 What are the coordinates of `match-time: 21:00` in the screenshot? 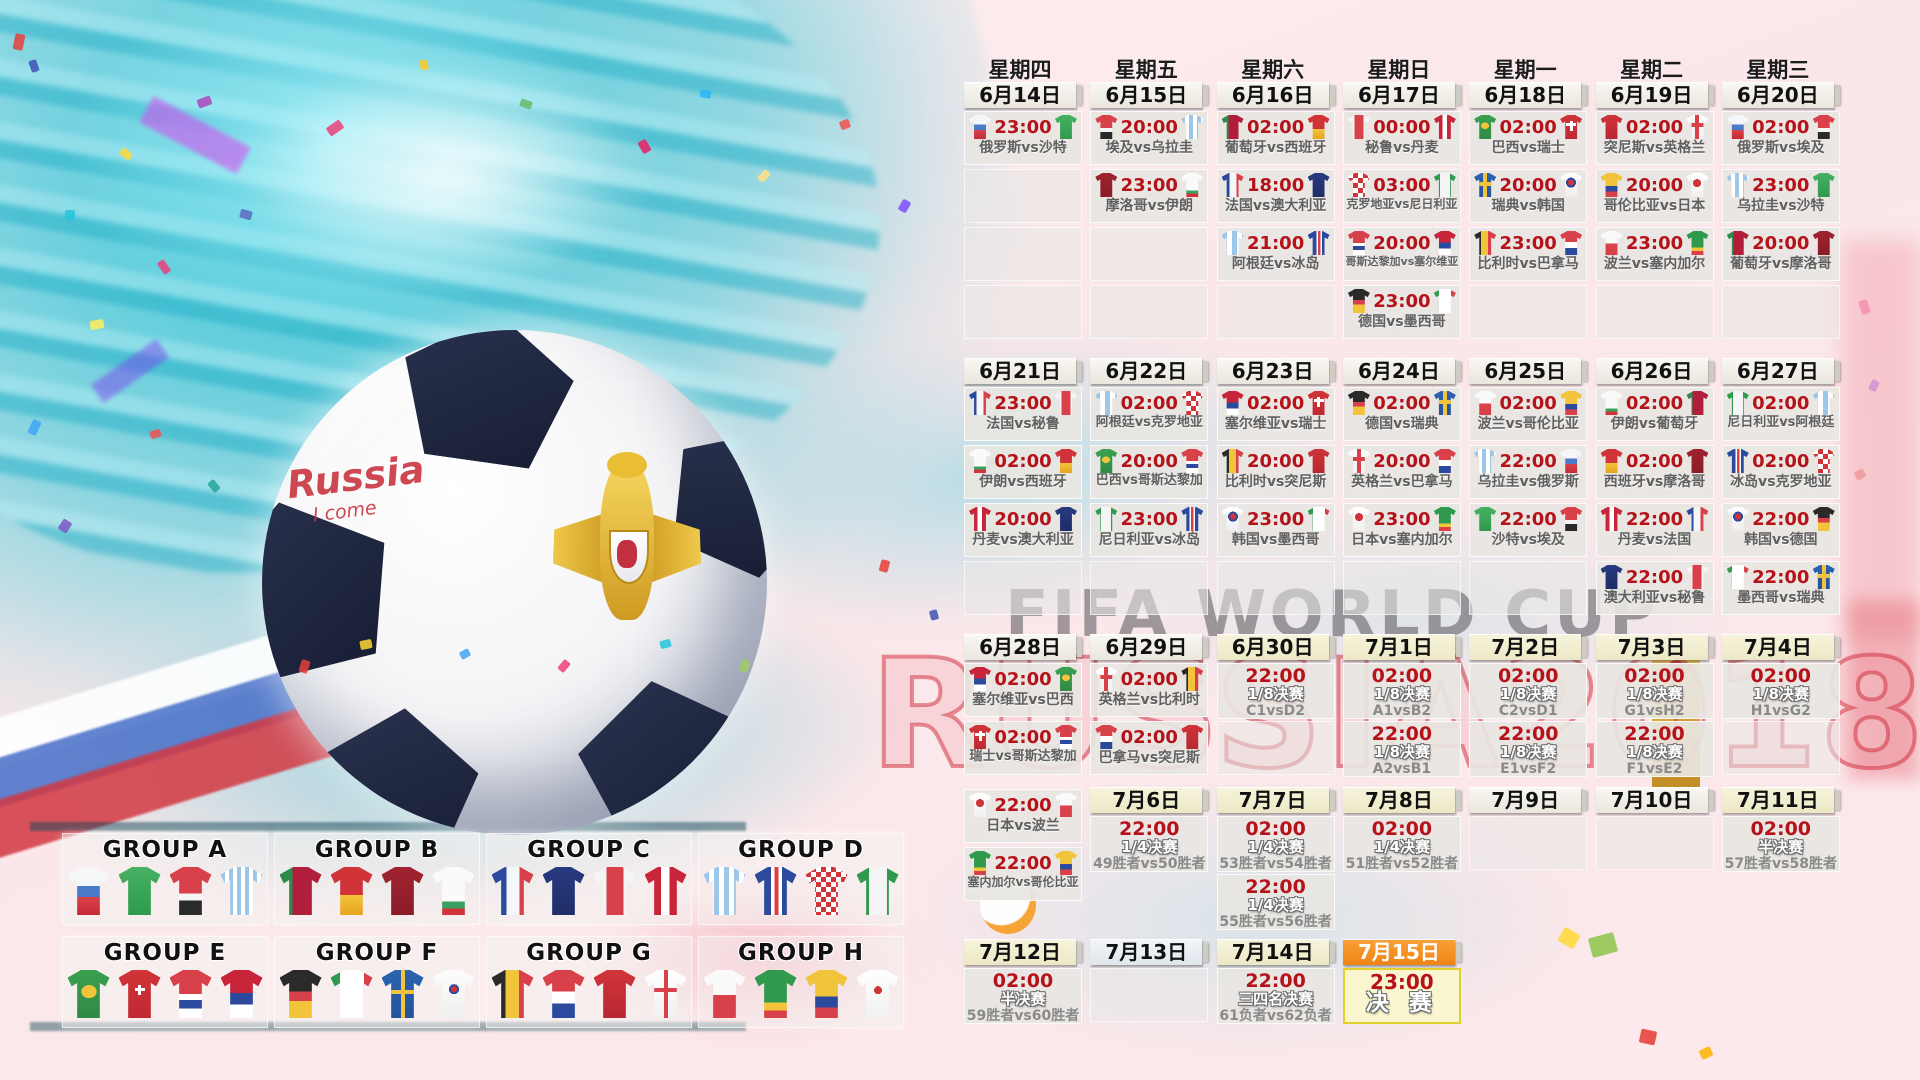 It's located at (1275, 243).